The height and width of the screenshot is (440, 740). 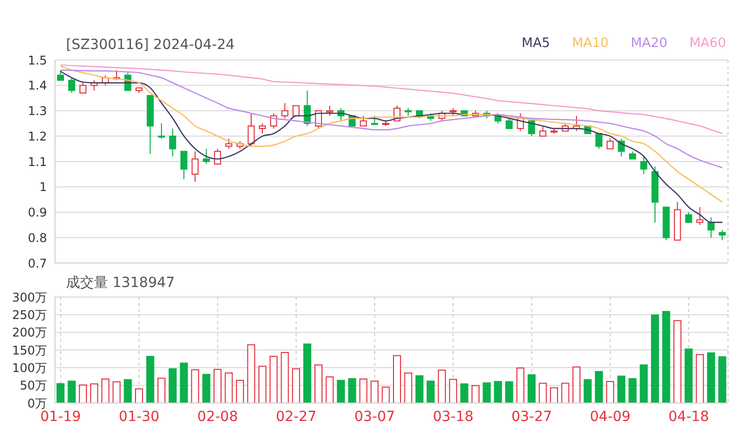 I want to click on y-tick-label: 0.8, so click(x=37, y=237).